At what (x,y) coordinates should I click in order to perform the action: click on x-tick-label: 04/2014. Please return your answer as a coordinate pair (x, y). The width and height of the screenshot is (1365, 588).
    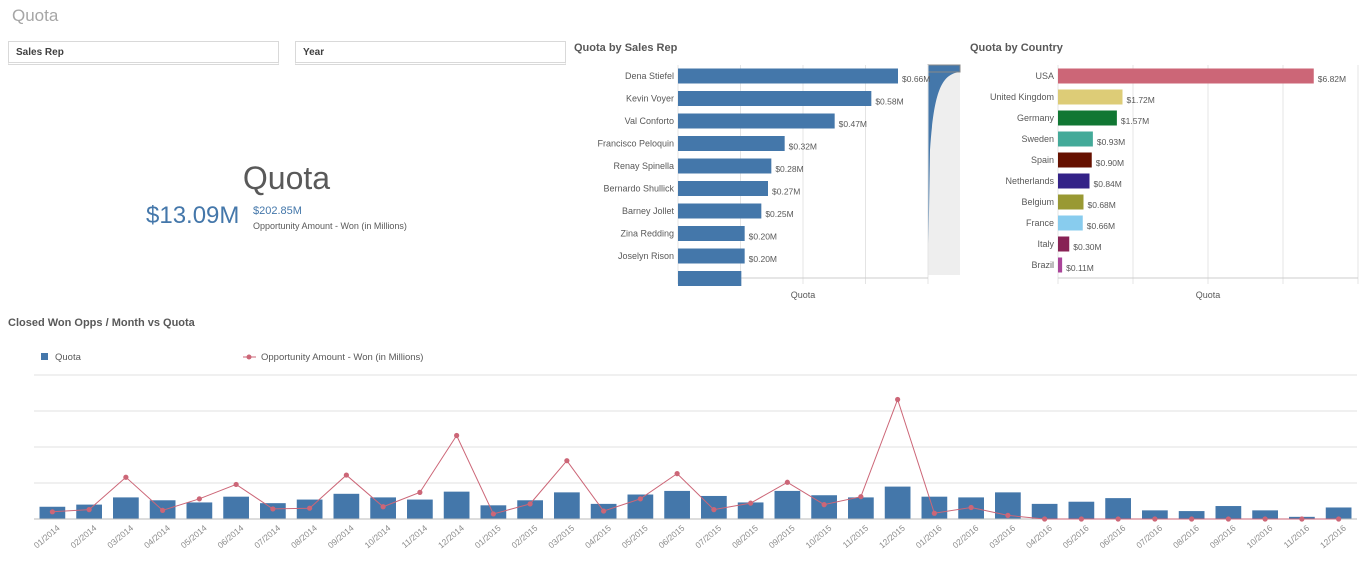
    Looking at the image, I should click on (157, 537).